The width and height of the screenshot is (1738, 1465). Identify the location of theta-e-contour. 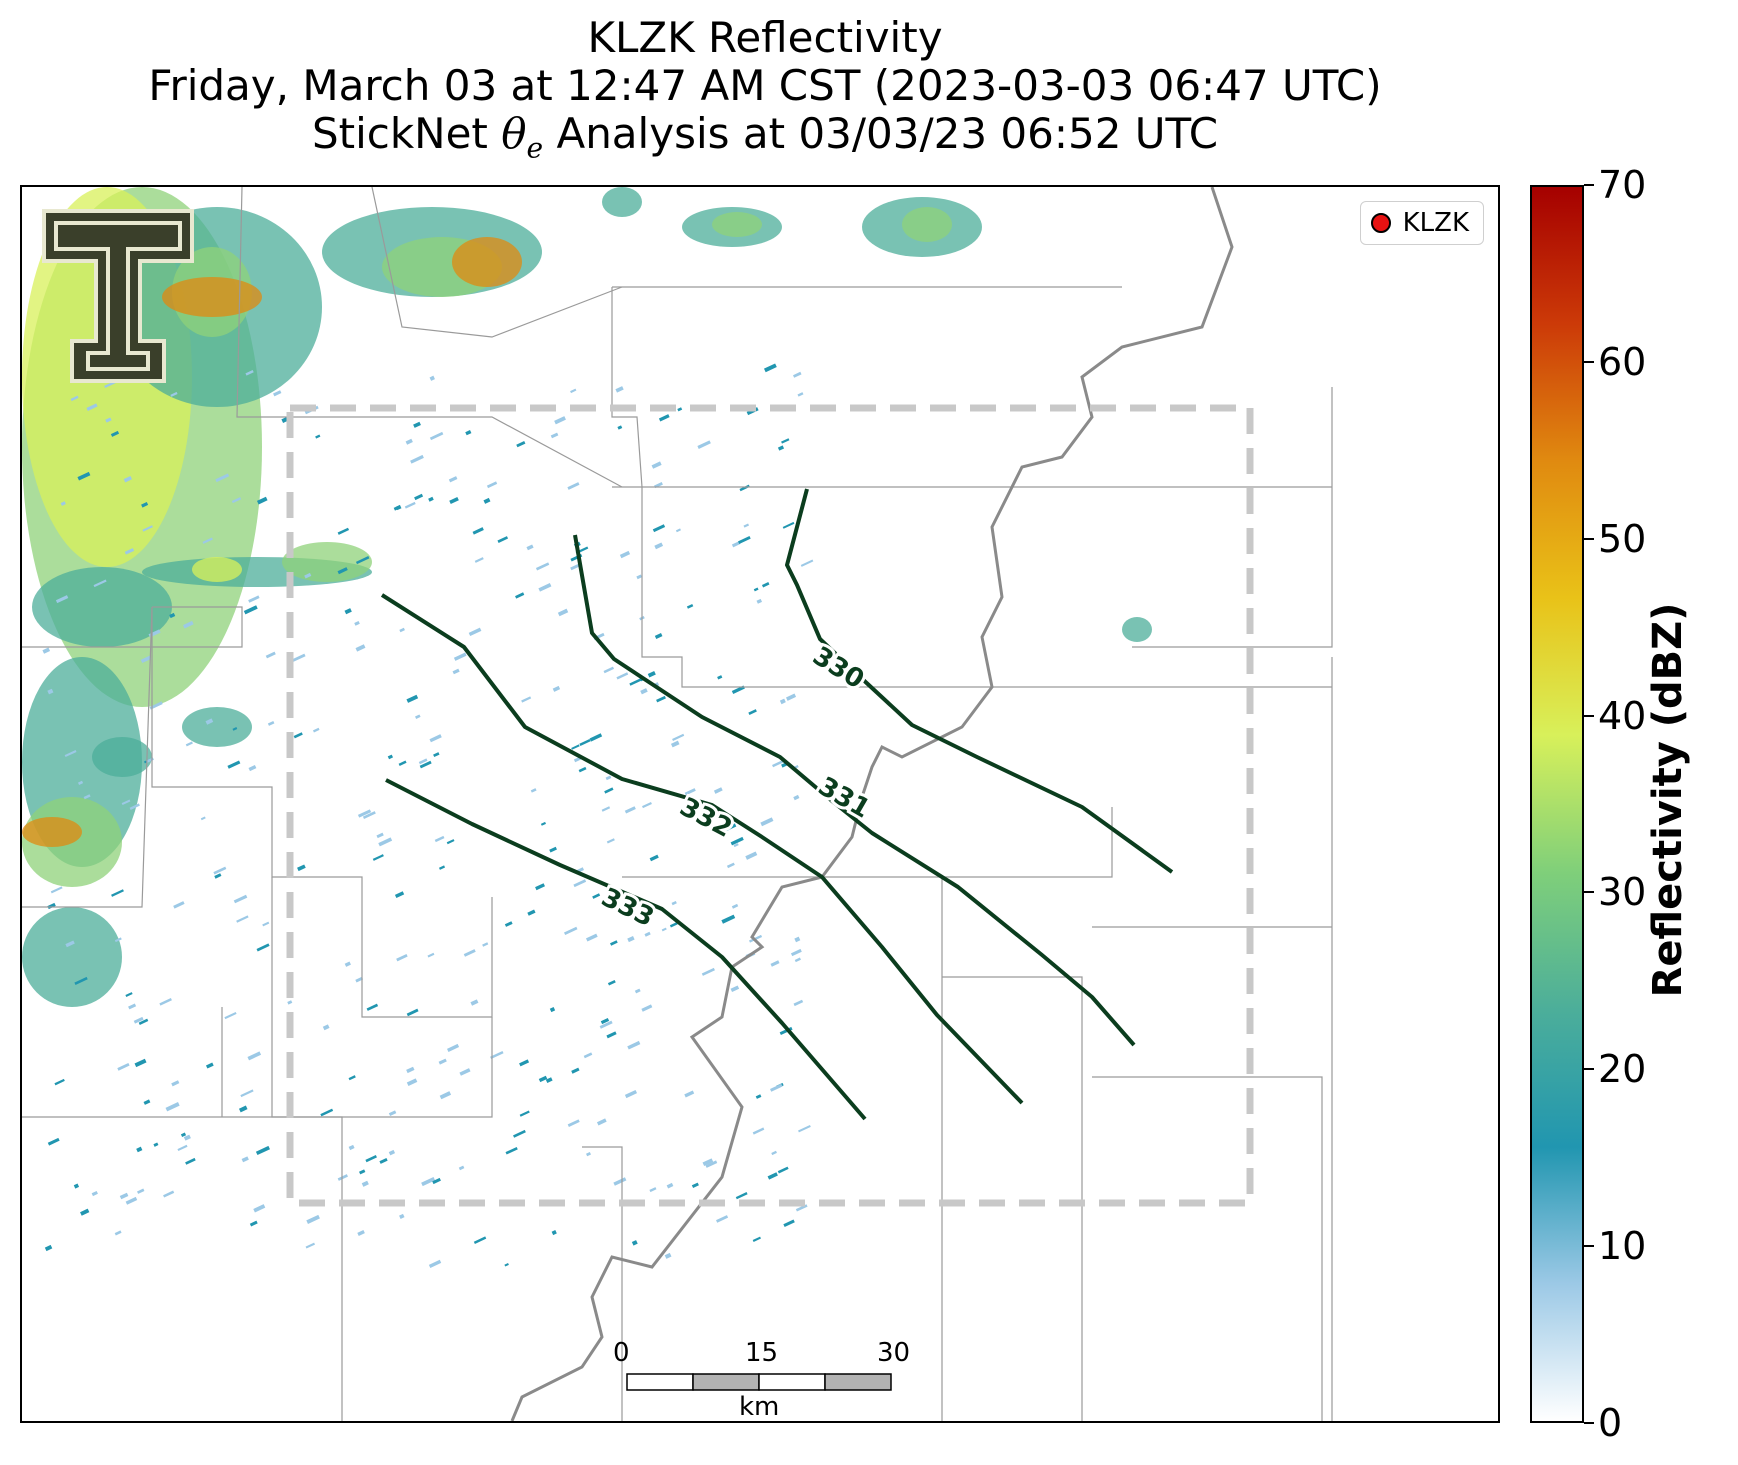
(979, 681).